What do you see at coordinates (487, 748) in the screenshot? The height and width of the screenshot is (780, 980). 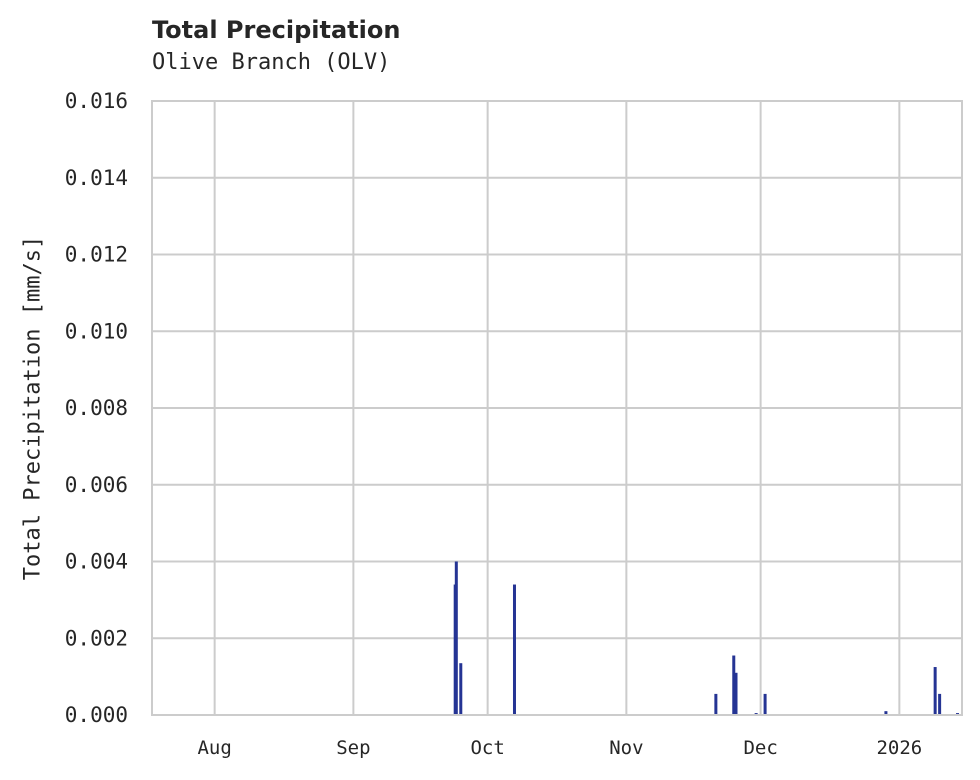 I see `x-tick-label: Oct` at bounding box center [487, 748].